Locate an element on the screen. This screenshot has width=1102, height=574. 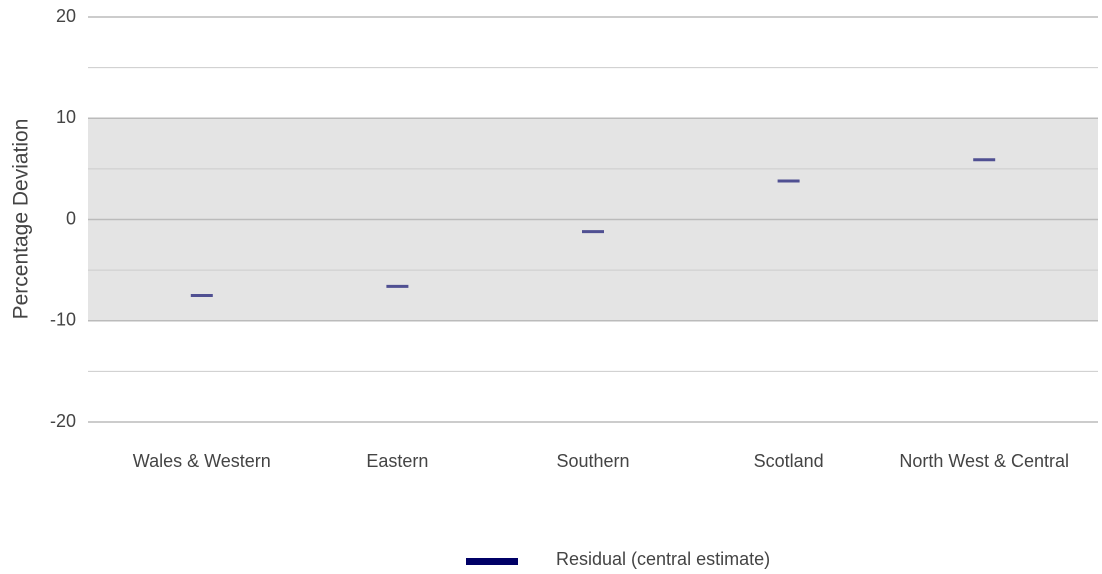
x-tick-label: Wales & Western is located at coordinates (202, 461).